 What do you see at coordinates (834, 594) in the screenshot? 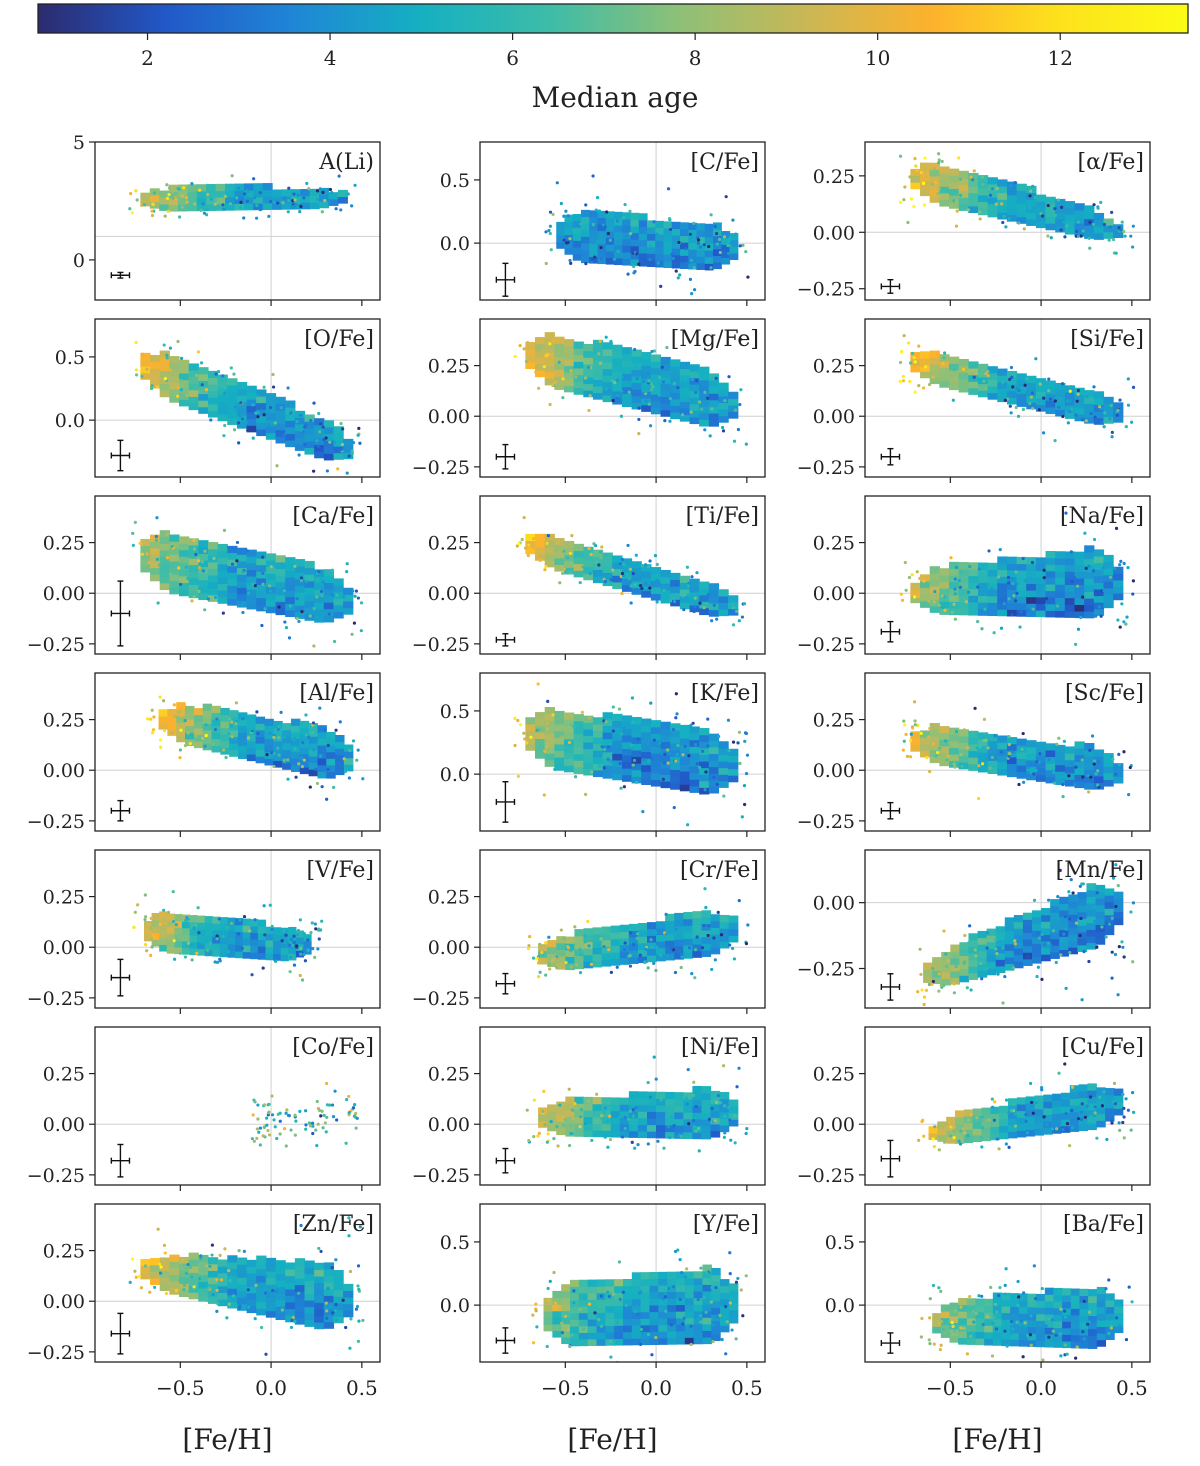
I see `y-tick-label: 0.00` at bounding box center [834, 594].